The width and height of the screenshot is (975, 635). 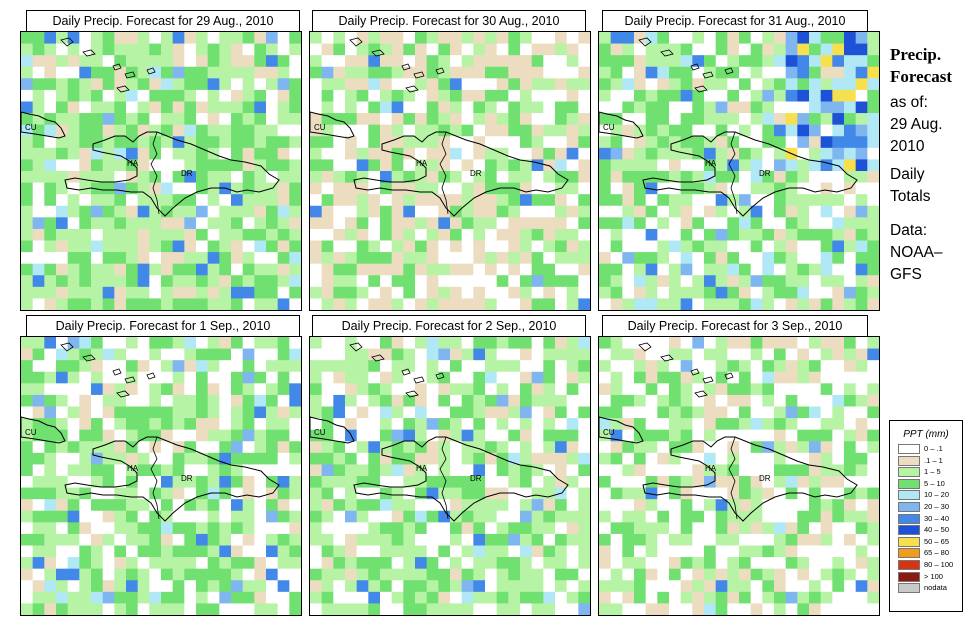 What do you see at coordinates (440, 376) in the screenshot?
I see `small-island` at bounding box center [440, 376].